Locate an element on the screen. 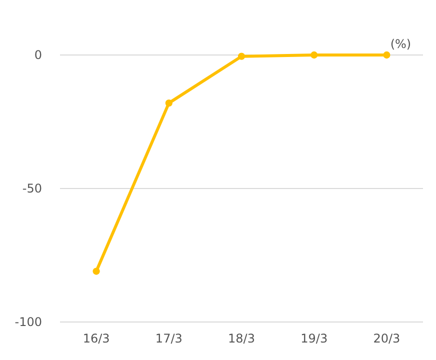  x-tick-label: 18/3 is located at coordinates (241, 339).